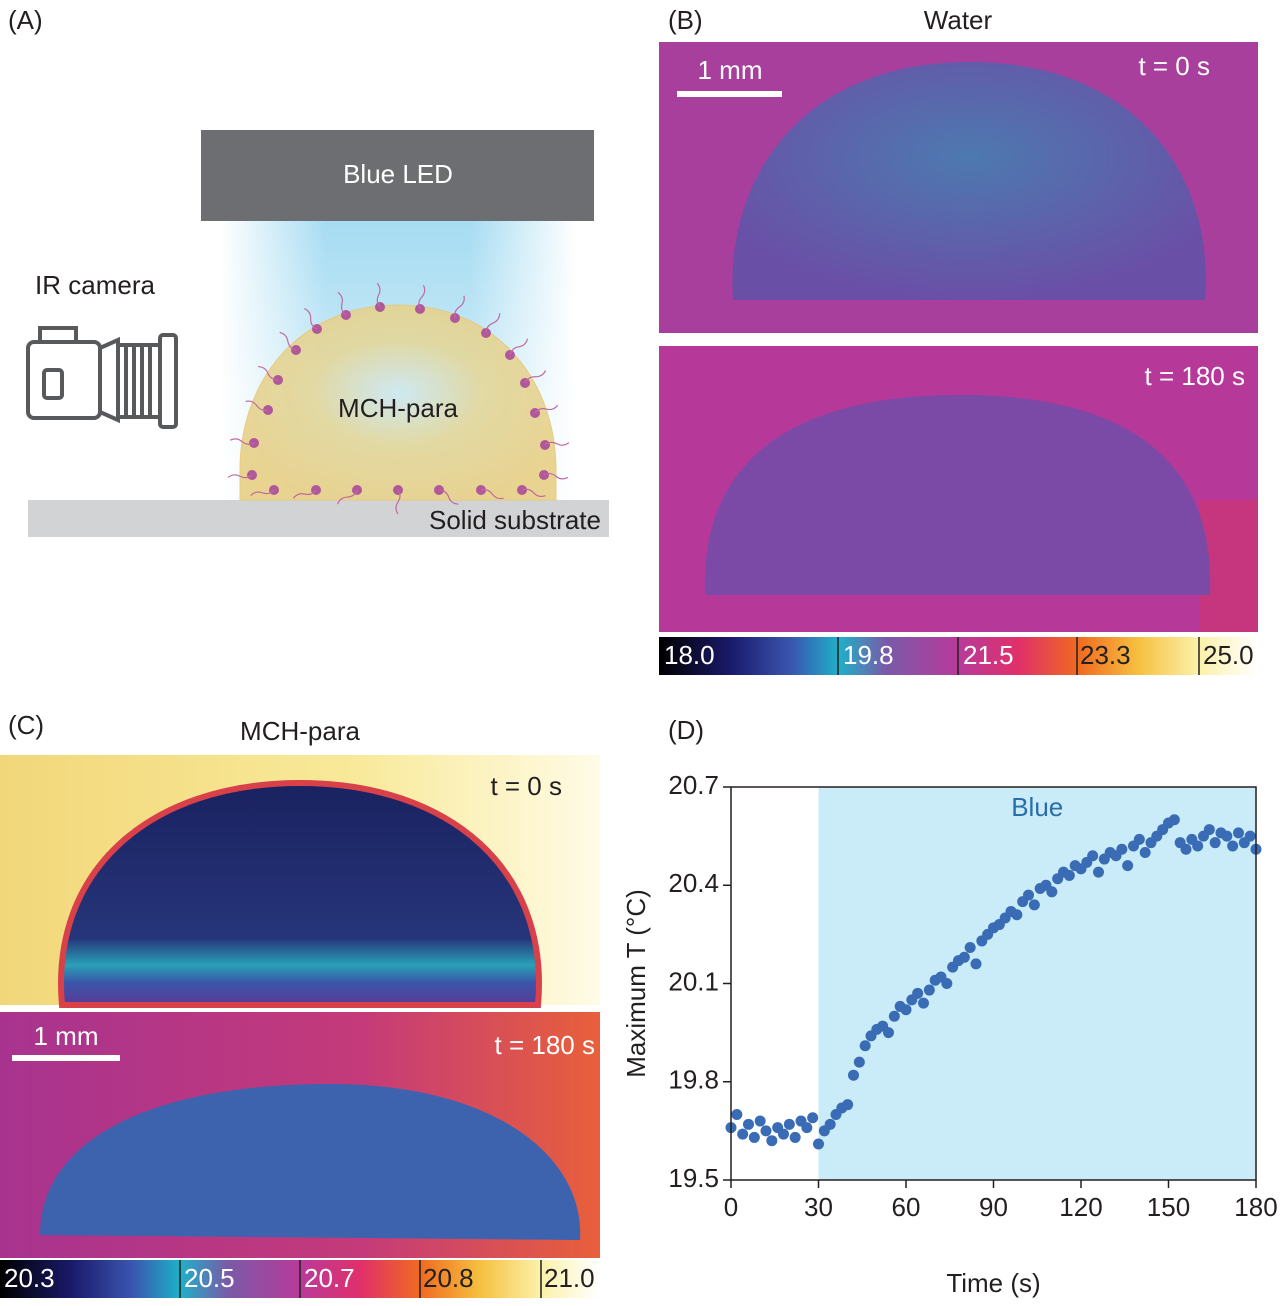 The image size is (1282, 1306). Describe the element at coordinates (731, 1207) in the screenshot. I see `x-tick-label: 0` at that location.